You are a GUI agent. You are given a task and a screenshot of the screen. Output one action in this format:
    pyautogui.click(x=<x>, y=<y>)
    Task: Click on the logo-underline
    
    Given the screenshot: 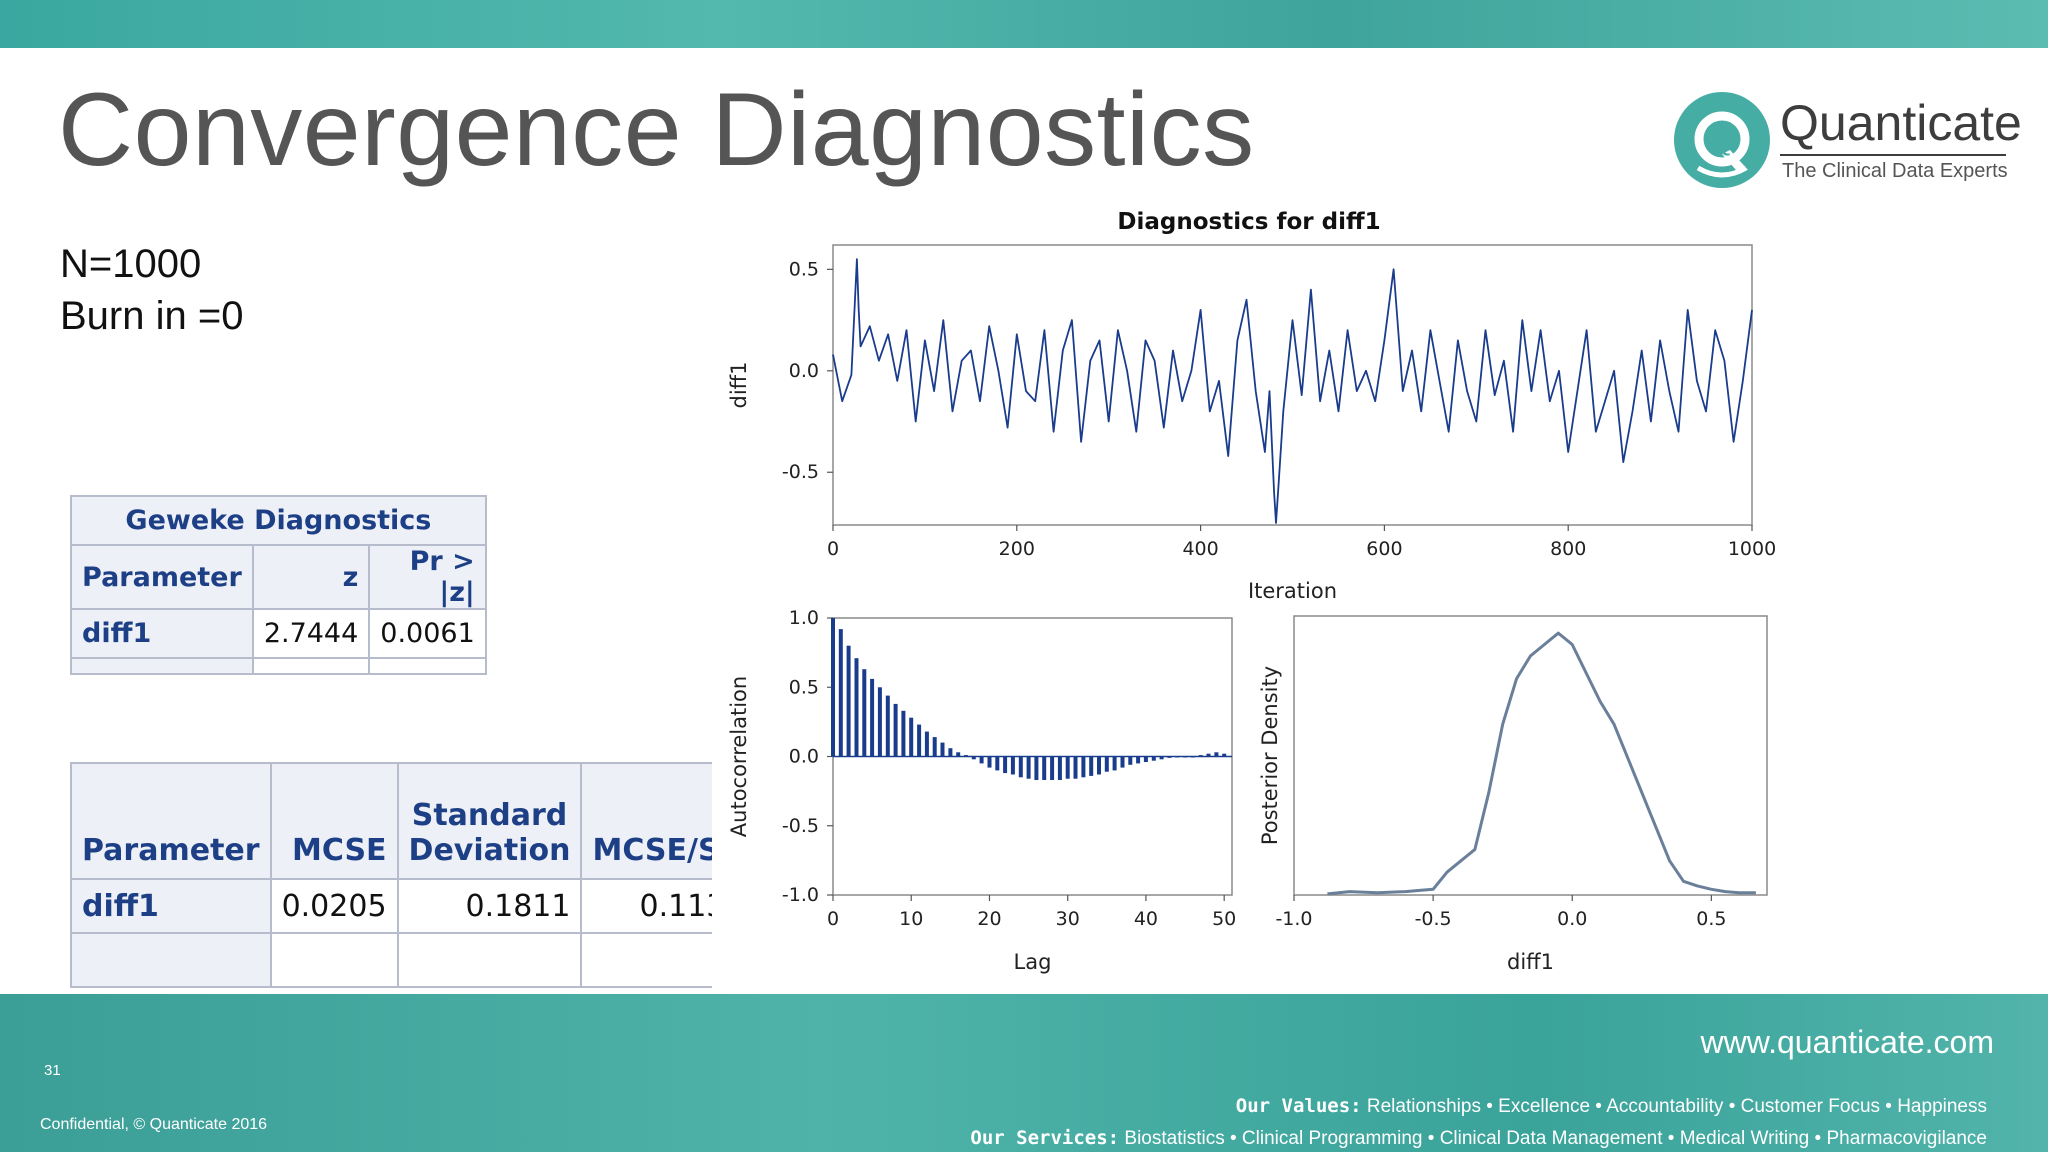 What is the action you would take?
    pyautogui.click(x=1893, y=155)
    